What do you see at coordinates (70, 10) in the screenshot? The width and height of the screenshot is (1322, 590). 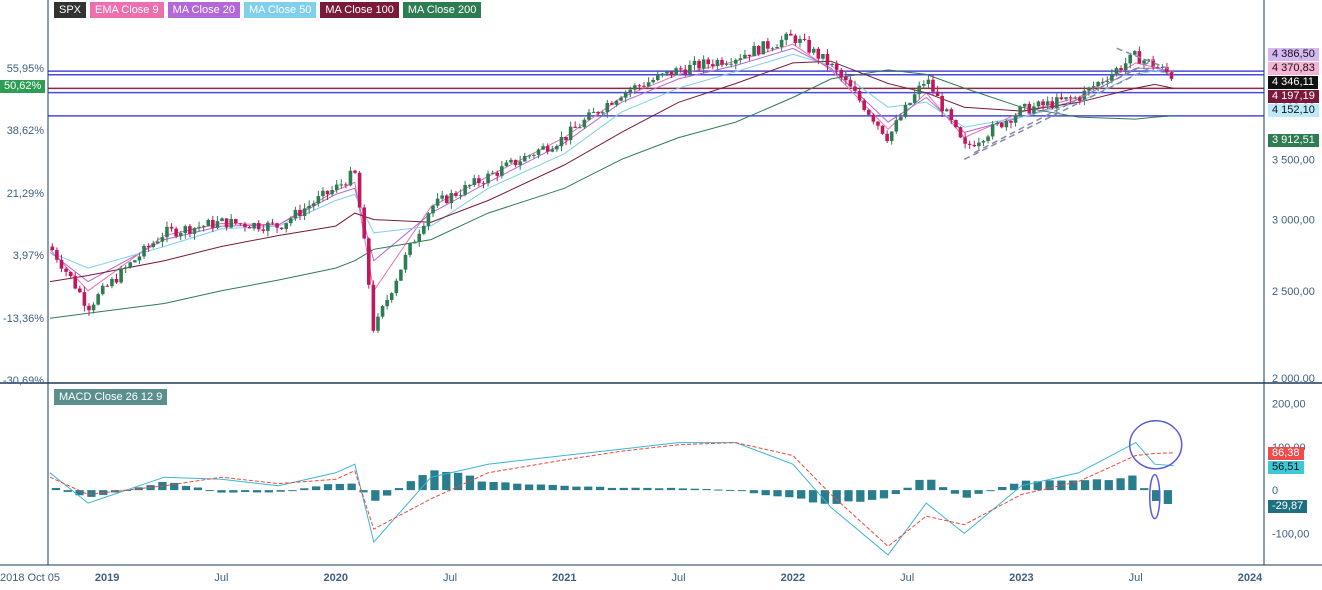 I see `legend-spx: SPX` at bounding box center [70, 10].